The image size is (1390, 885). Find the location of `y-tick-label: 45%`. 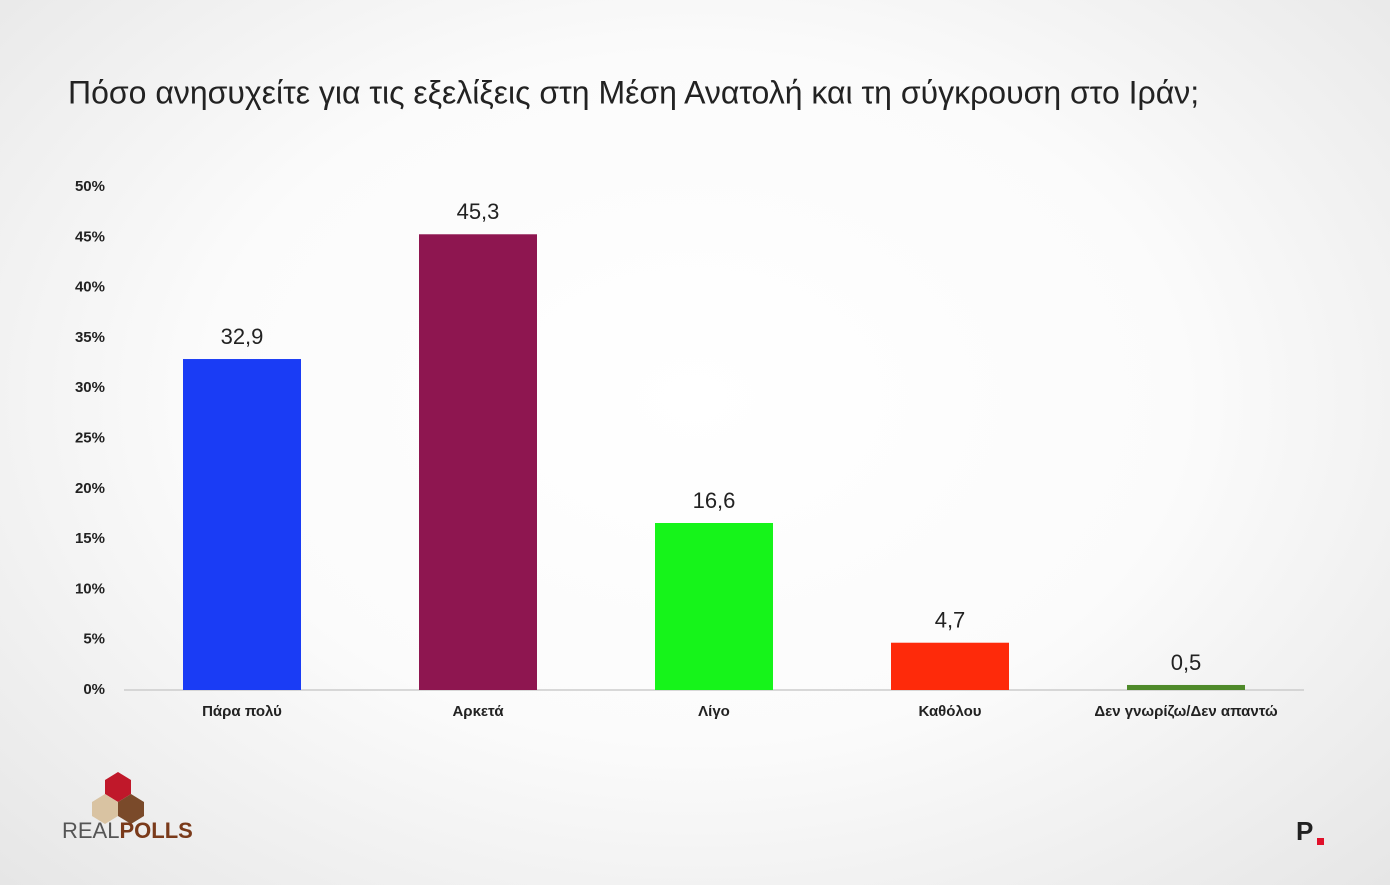

y-tick-label: 45% is located at coordinates (90, 236).